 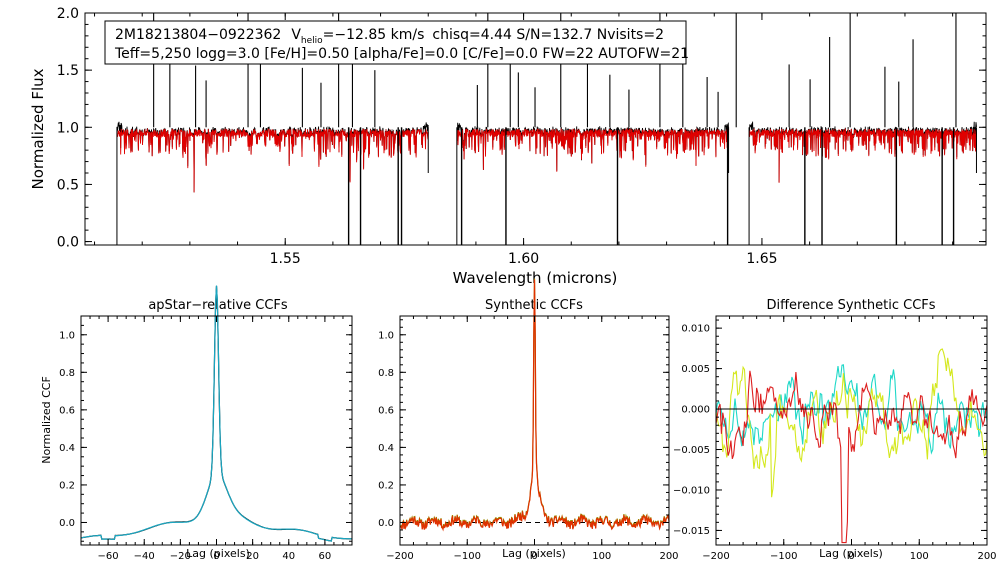 I want to click on legend-box, so click(x=395, y=42).